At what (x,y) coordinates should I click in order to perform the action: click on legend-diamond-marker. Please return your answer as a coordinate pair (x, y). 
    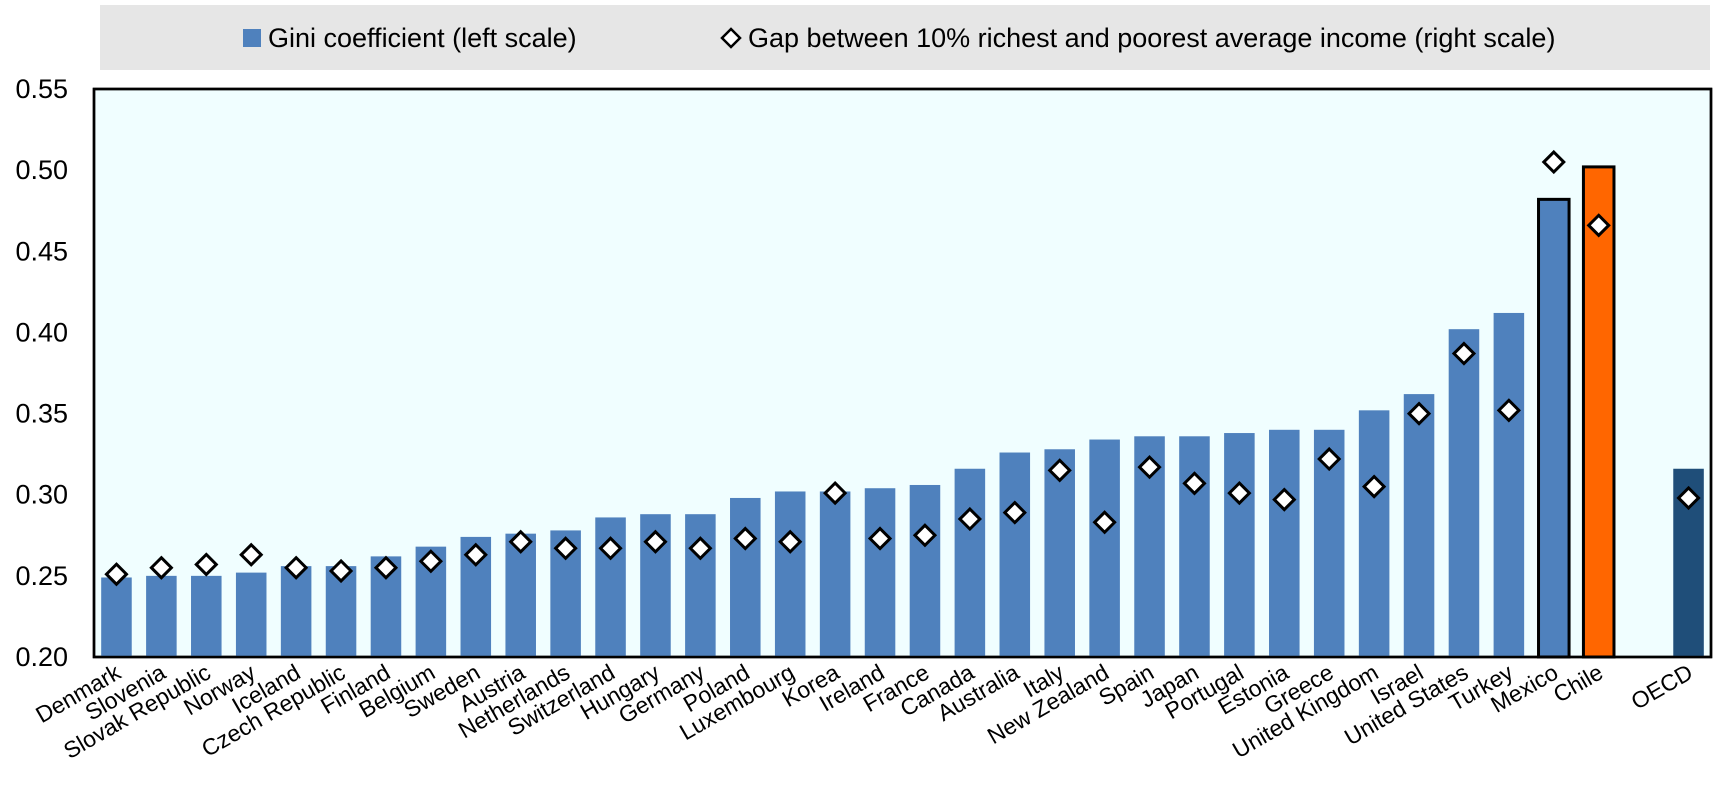
    Looking at the image, I should click on (731, 38).